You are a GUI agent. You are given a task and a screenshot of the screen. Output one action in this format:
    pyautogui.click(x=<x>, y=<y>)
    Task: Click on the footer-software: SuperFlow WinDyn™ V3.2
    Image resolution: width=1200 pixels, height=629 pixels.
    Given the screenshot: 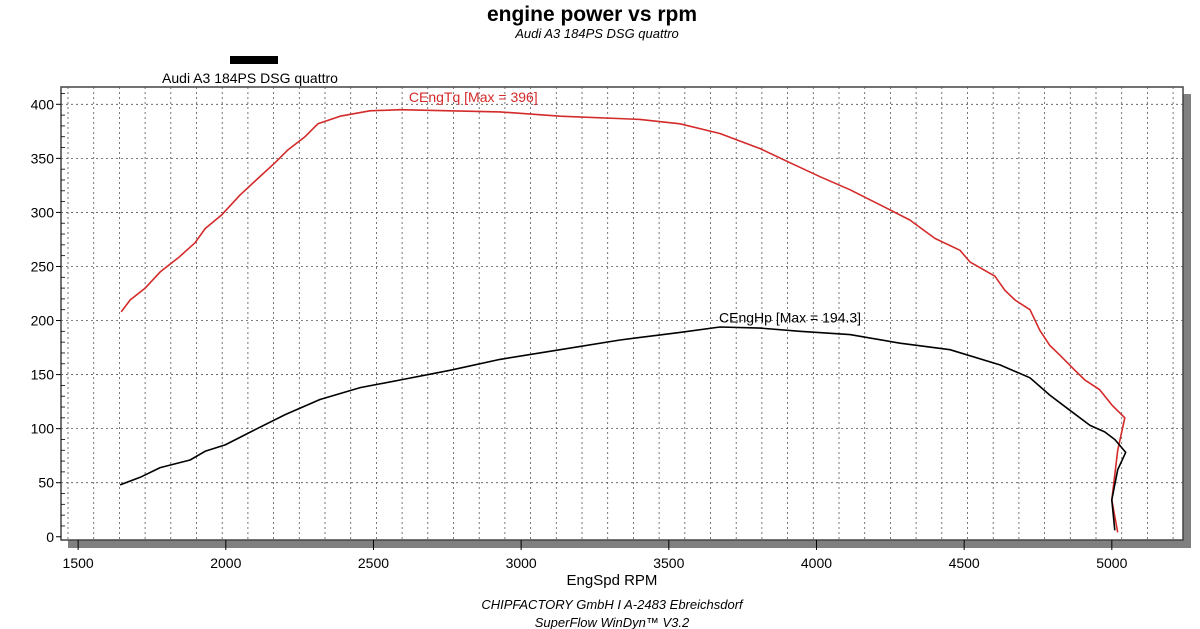 What is the action you would take?
    pyautogui.click(x=612, y=622)
    